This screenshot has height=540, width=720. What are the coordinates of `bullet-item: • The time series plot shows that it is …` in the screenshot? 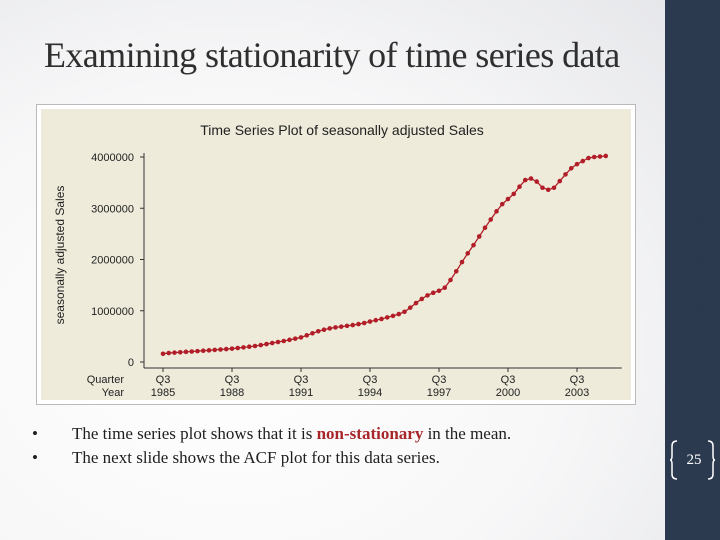 It's located at (340, 436).